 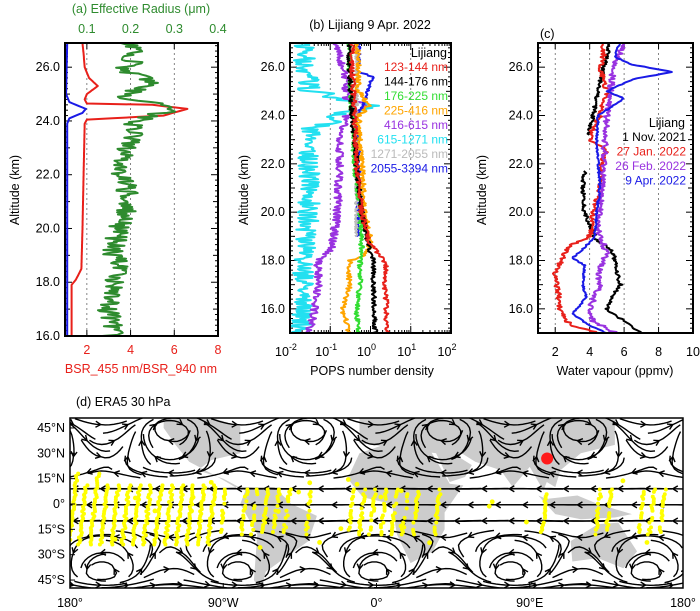 I want to click on y-tick-label: 26.0, so click(x=521, y=67).